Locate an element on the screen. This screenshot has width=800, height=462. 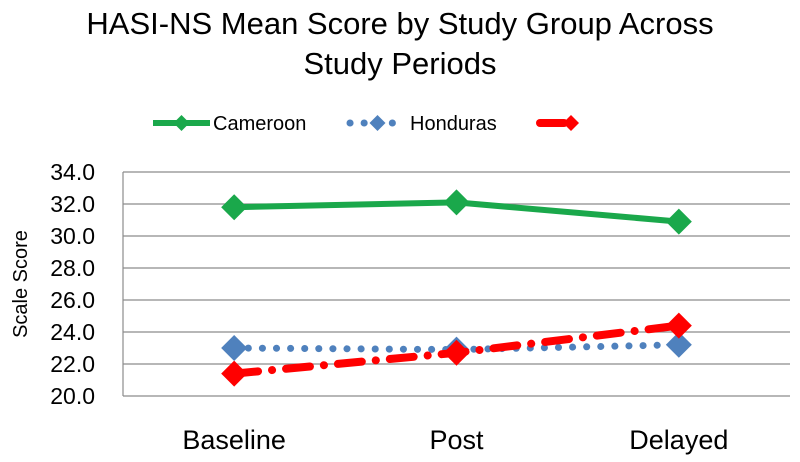
y-tick-label: 32.0 is located at coordinates (72, 204).